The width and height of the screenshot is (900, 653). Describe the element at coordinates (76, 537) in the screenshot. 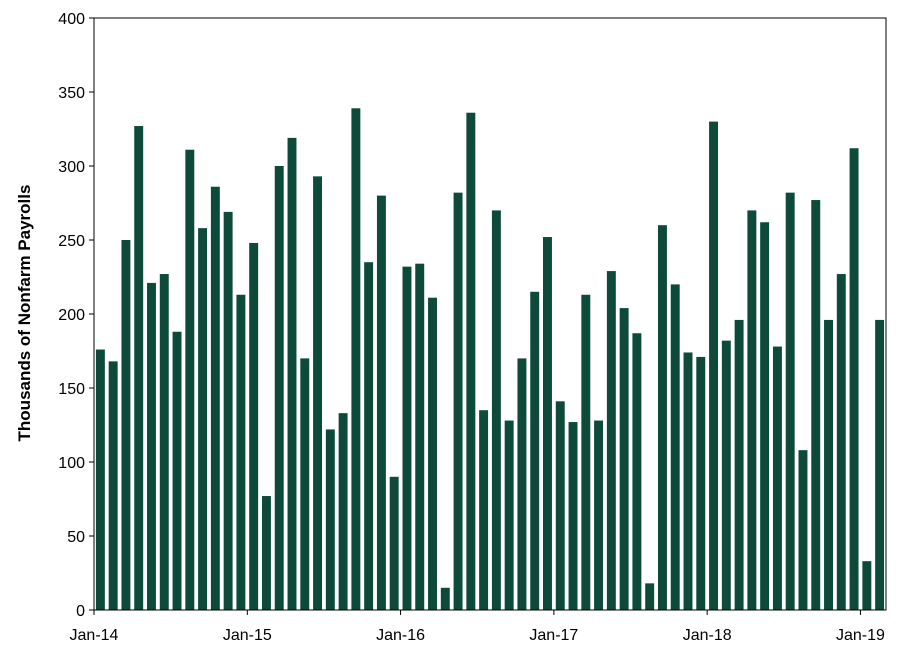

I see `y-tick-label: 50` at that location.